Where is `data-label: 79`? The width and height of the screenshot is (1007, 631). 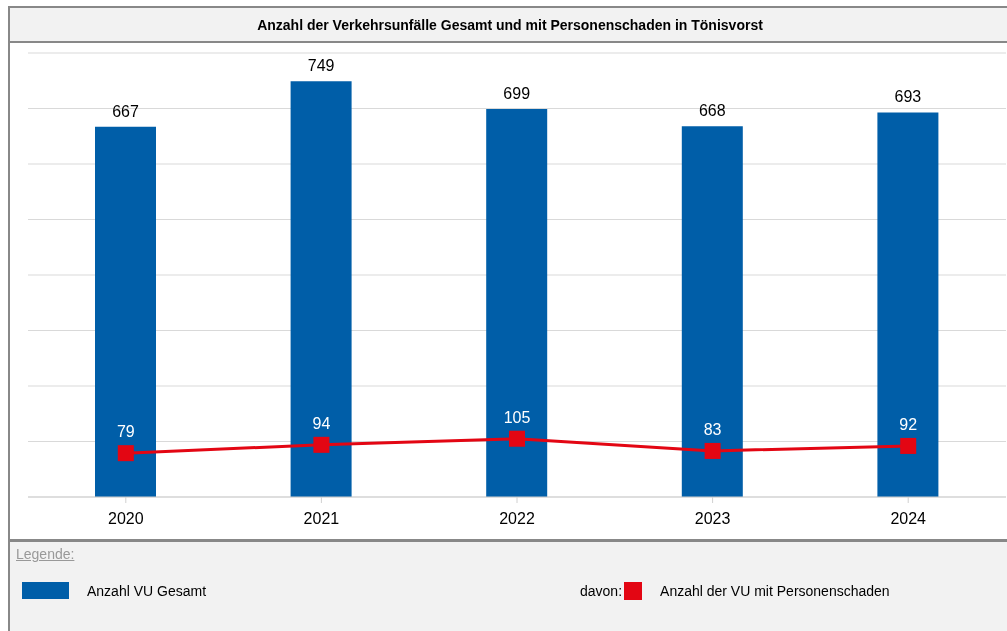
data-label: 79 is located at coordinates (125, 432).